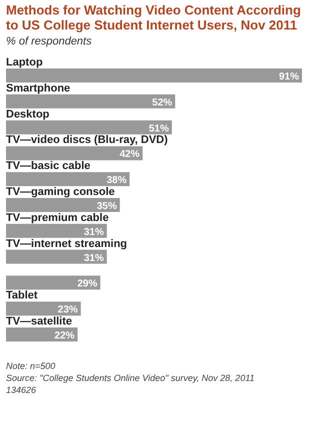 This screenshot has height=438, width=324. Describe the element at coordinates (158, 128) in the screenshot. I see `data-label: 51%` at that location.